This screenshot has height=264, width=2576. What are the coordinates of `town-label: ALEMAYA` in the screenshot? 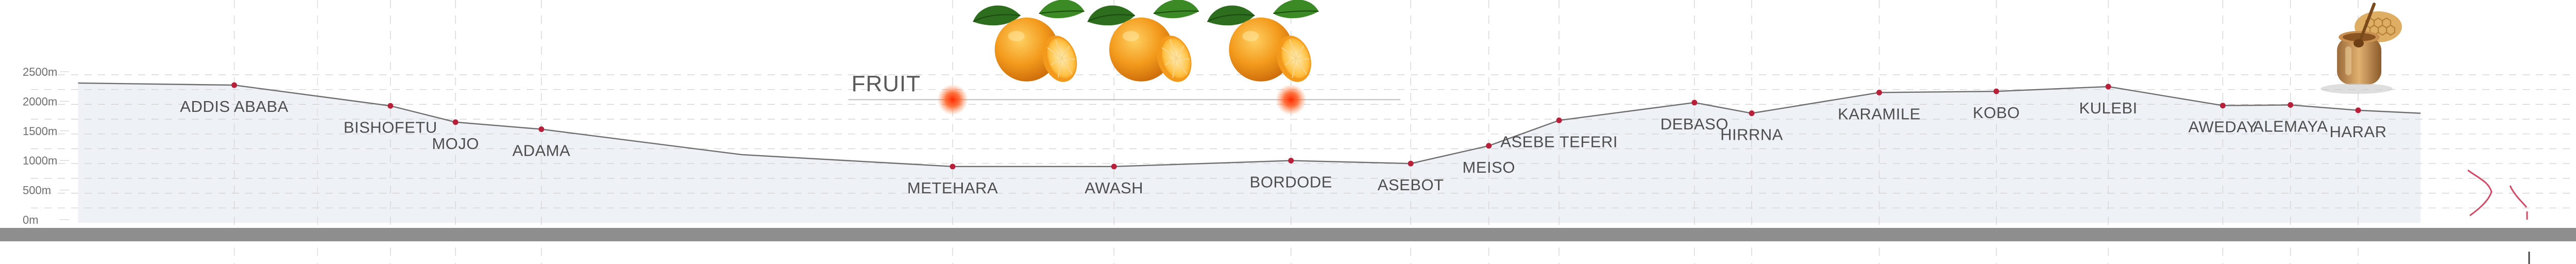 It's located at (2290, 127).